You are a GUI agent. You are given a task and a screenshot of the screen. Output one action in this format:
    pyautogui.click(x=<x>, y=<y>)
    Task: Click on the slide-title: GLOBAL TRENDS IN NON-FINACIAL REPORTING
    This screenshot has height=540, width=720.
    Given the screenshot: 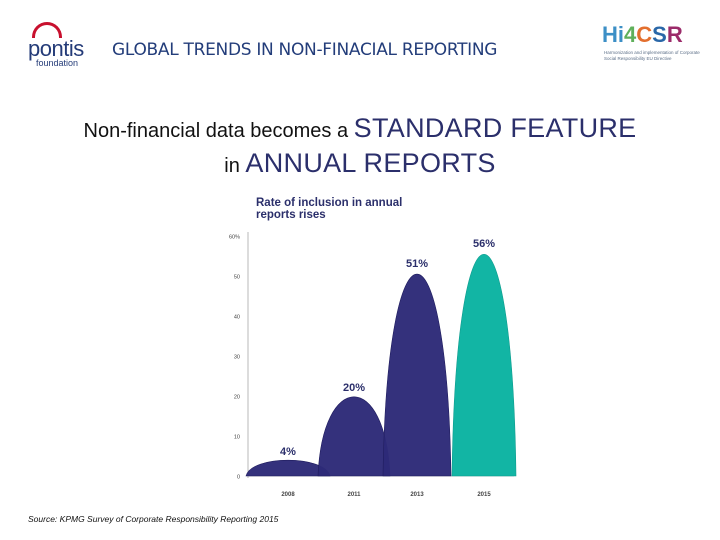 What is the action you would take?
    pyautogui.click(x=305, y=50)
    